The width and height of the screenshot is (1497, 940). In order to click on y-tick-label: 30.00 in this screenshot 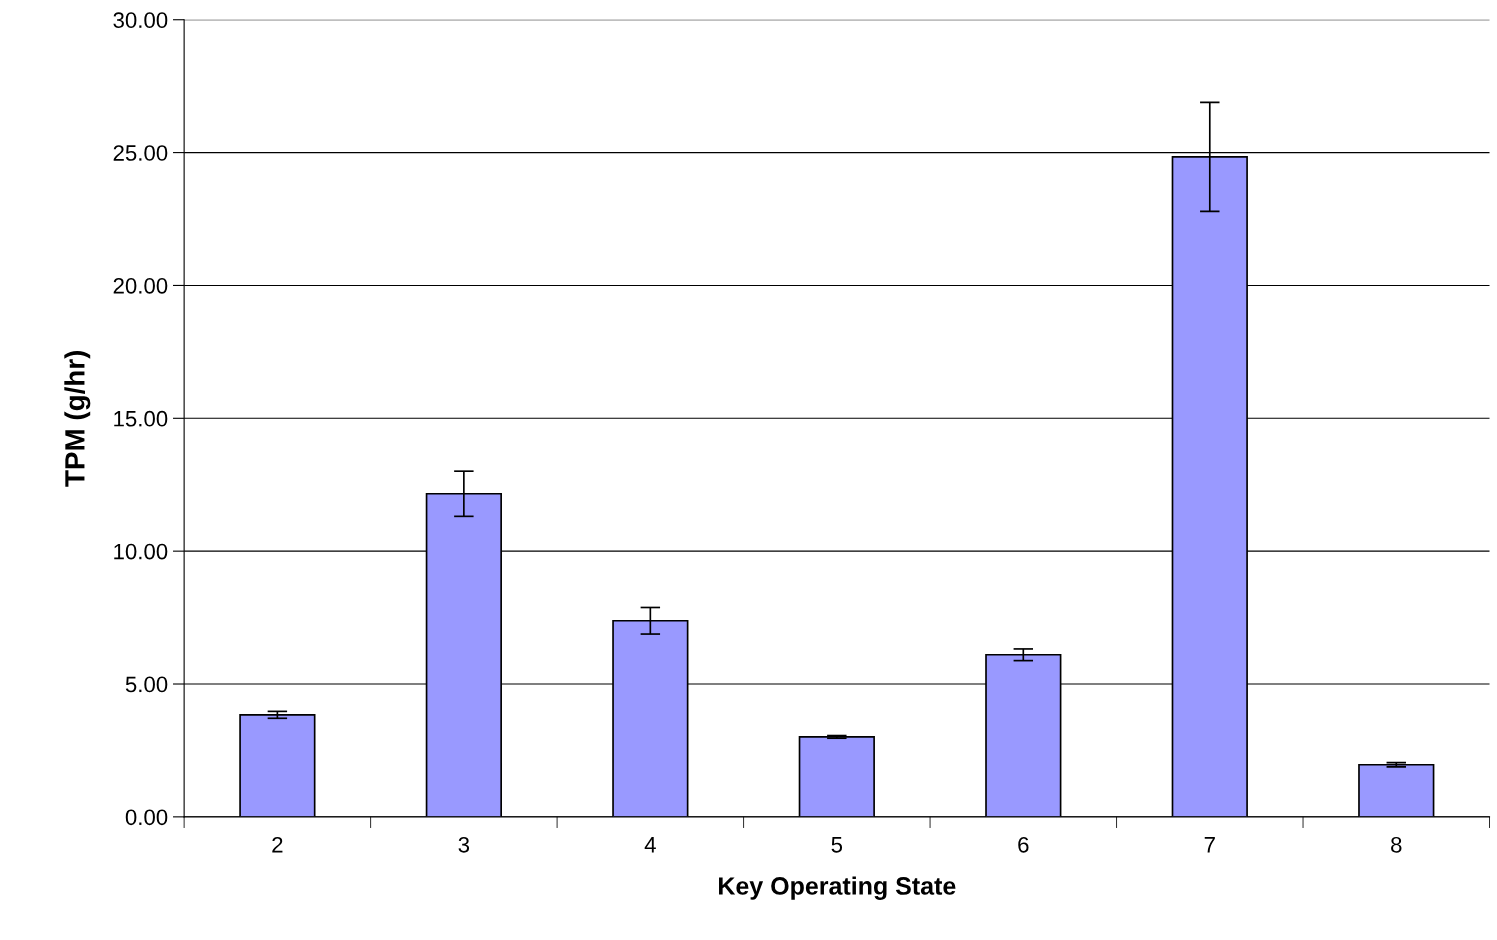, I will do `click(140, 20)`.